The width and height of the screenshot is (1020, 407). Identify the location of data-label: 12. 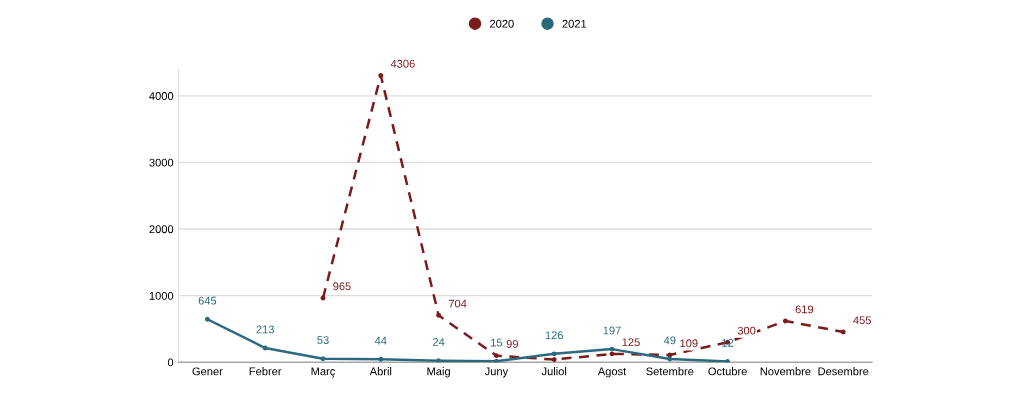
(728, 342).